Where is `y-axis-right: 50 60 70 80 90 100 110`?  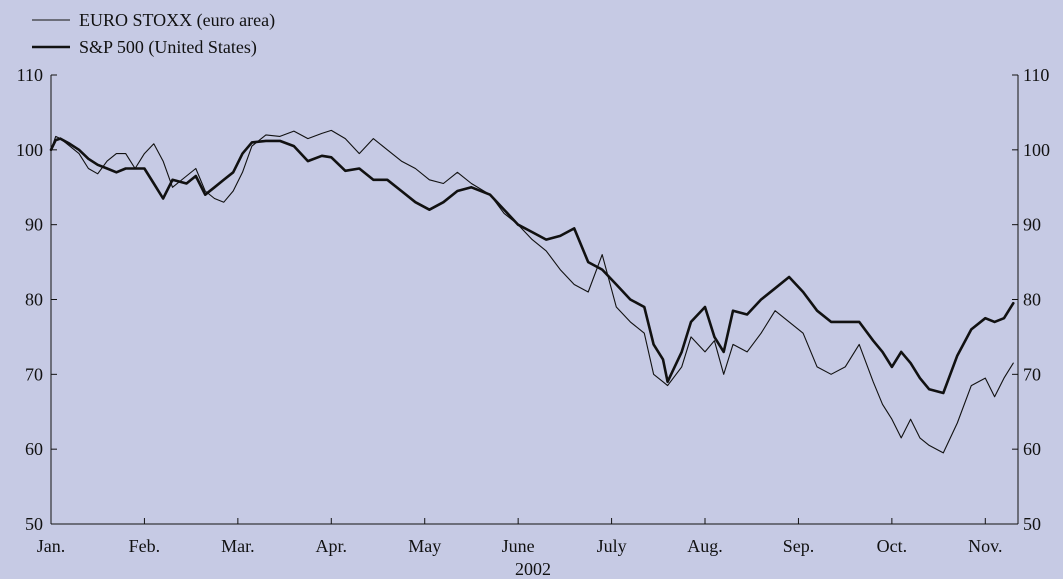
y-axis-right: 50 60 70 80 90 100 110 is located at coordinates (1031, 299).